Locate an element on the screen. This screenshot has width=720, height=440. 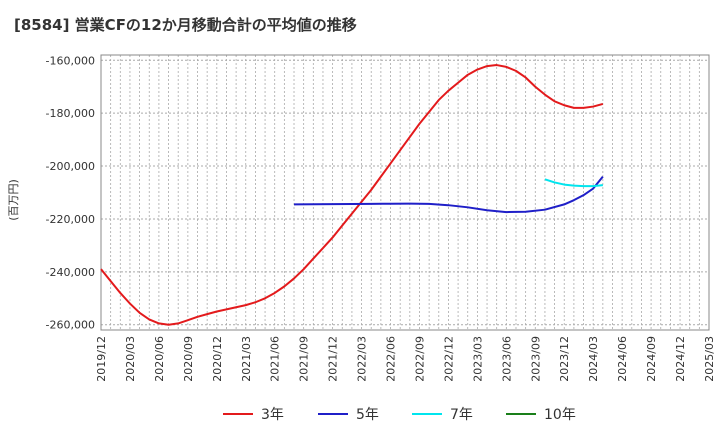
x-tick-label: 2023/03 is located at coordinates (477, 359).